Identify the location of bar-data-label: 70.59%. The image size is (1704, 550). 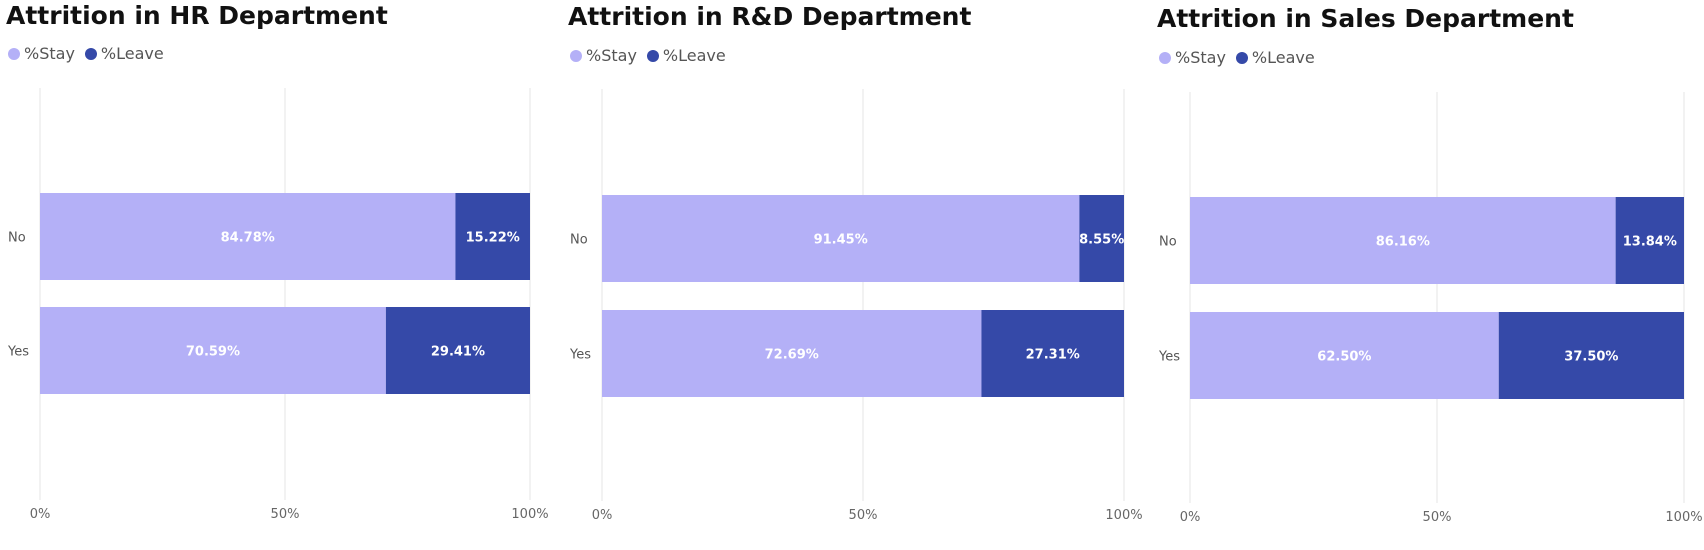
(213, 352).